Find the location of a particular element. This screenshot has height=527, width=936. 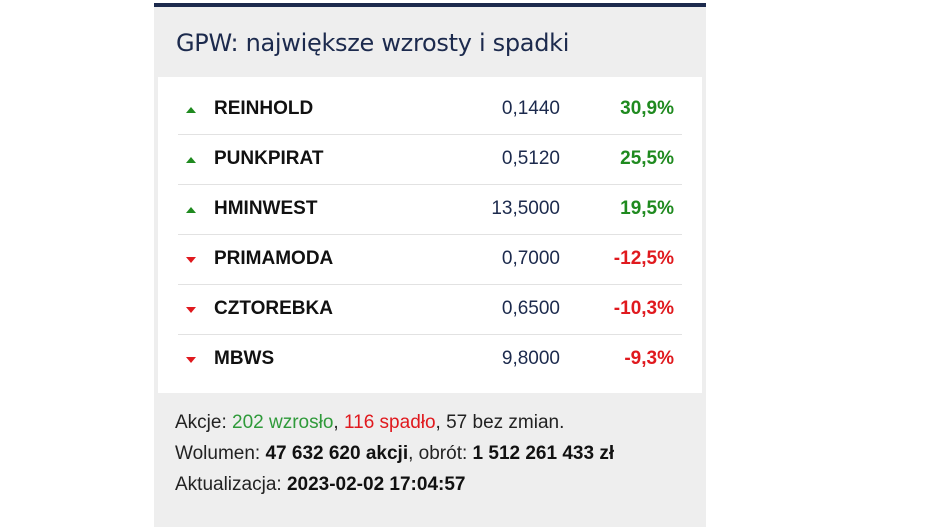

change: 19,5% is located at coordinates (647, 208).